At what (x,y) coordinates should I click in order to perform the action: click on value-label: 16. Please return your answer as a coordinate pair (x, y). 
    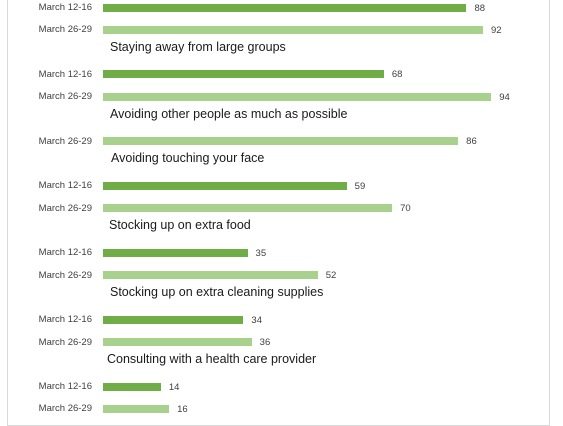
    Looking at the image, I should click on (182, 409).